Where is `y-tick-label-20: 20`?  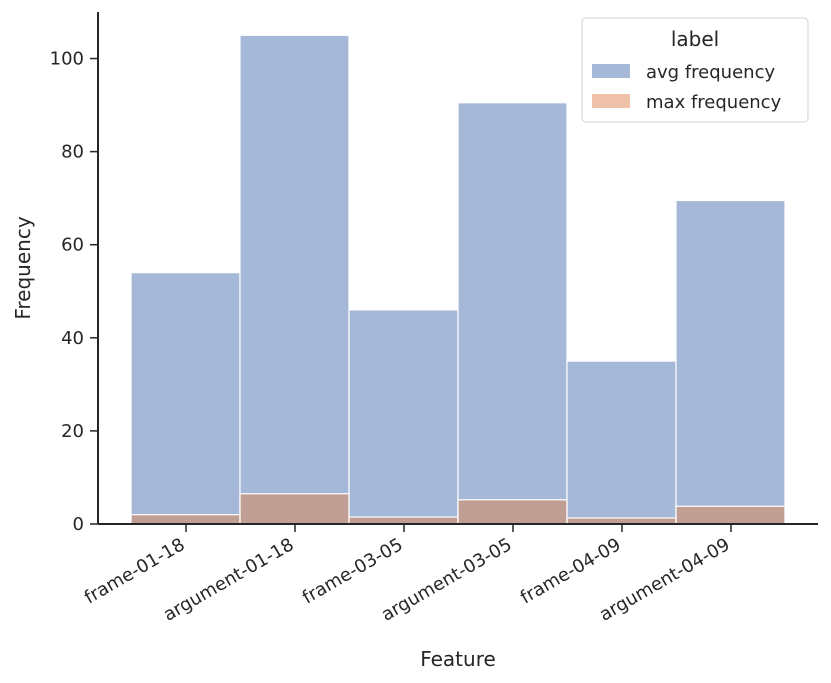 y-tick-label-20: 20 is located at coordinates (72, 431).